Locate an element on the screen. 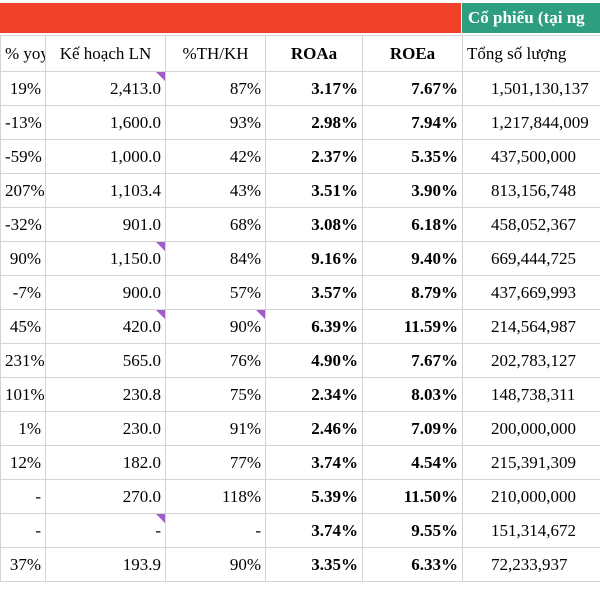  cell: 5.35% is located at coordinates (412, 156).